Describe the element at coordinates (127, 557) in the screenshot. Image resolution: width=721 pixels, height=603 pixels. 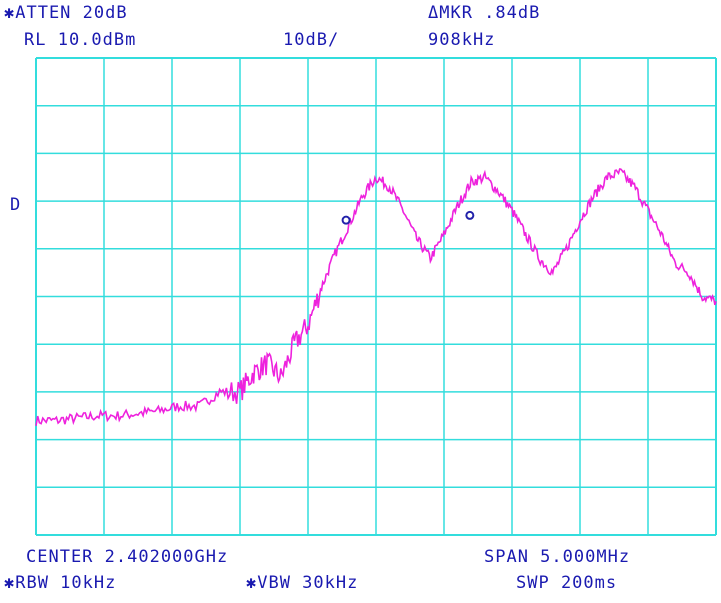
I see `center-frequency-label: CENTER 2.402000GHz` at that location.